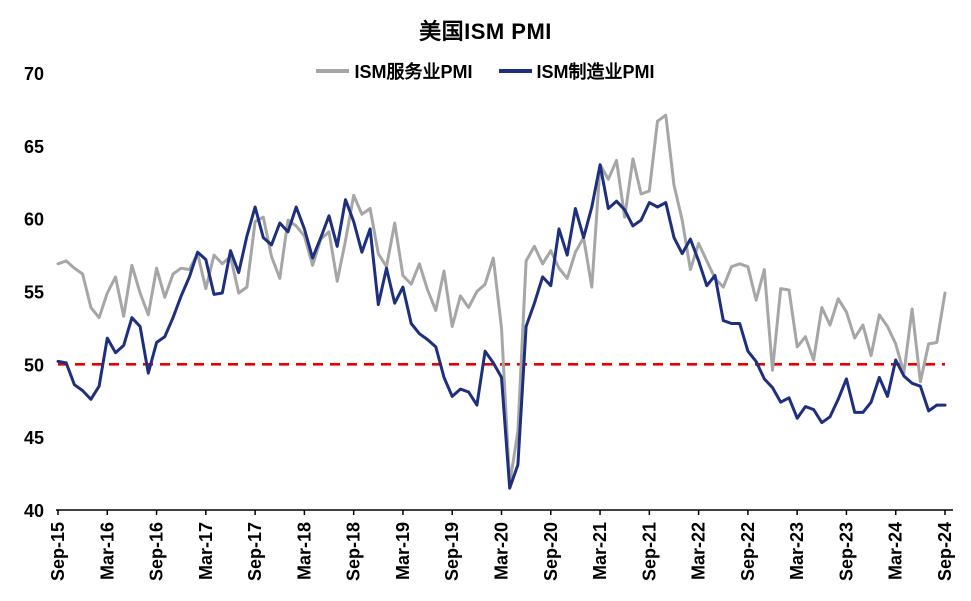 The width and height of the screenshot is (971, 601). Describe the element at coordinates (485, 71) in the screenshot. I see `chart-legend: ISM服务业PMI ISM制造业PMI` at that location.